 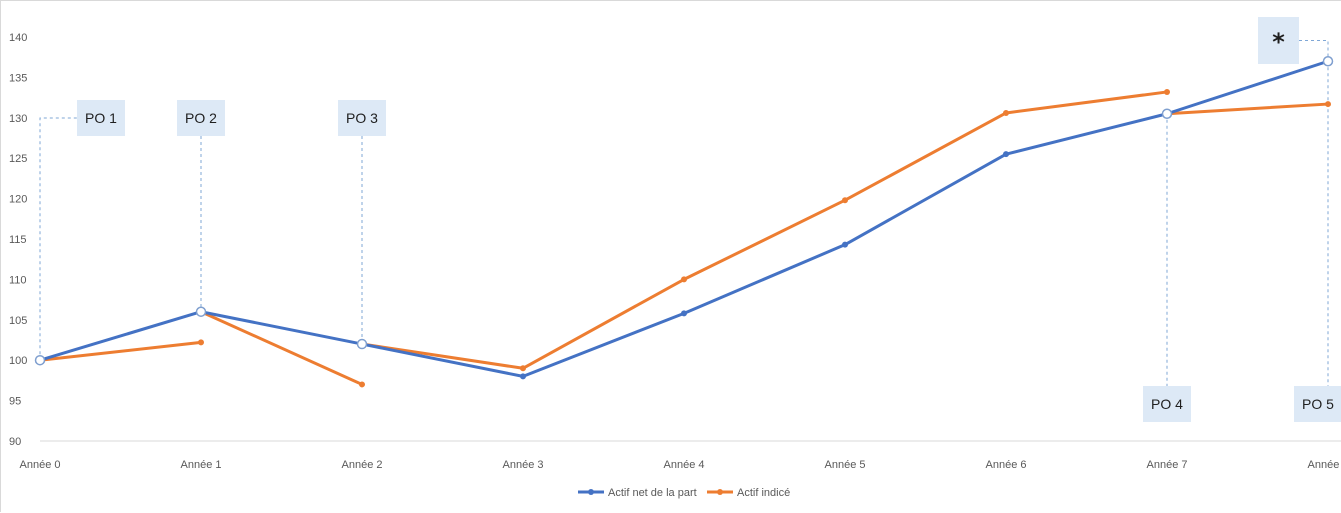 I want to click on star-leader-line, so click(x=1314, y=51).